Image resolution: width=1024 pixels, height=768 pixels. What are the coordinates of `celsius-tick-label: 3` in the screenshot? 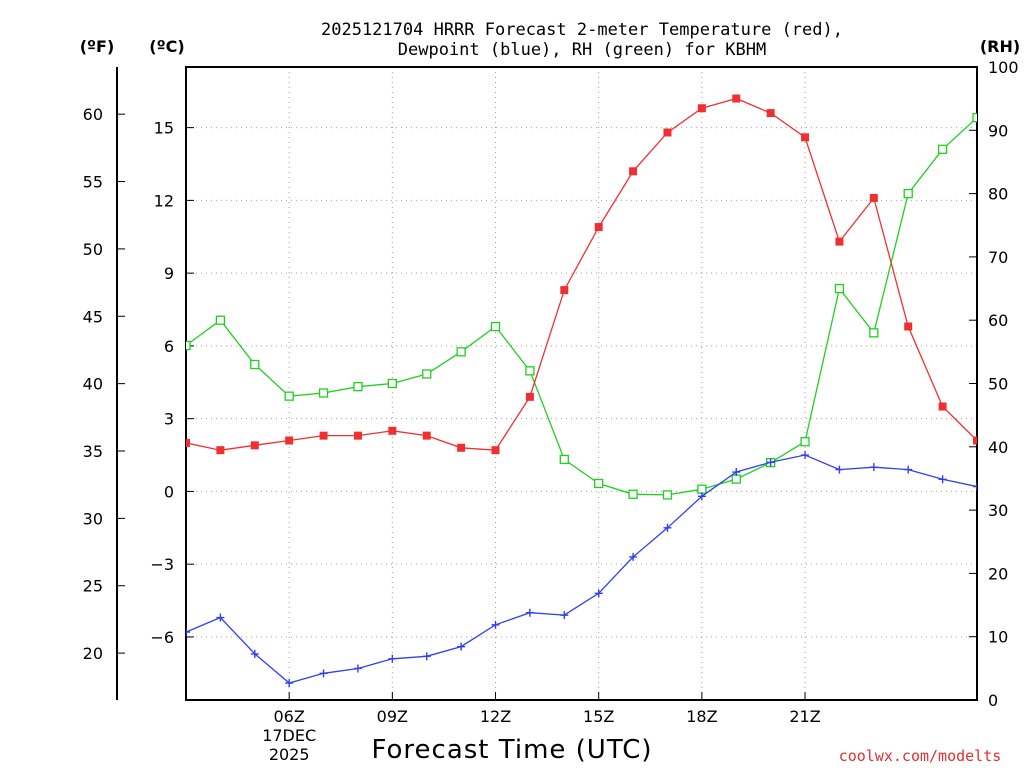 It's located at (169, 419).